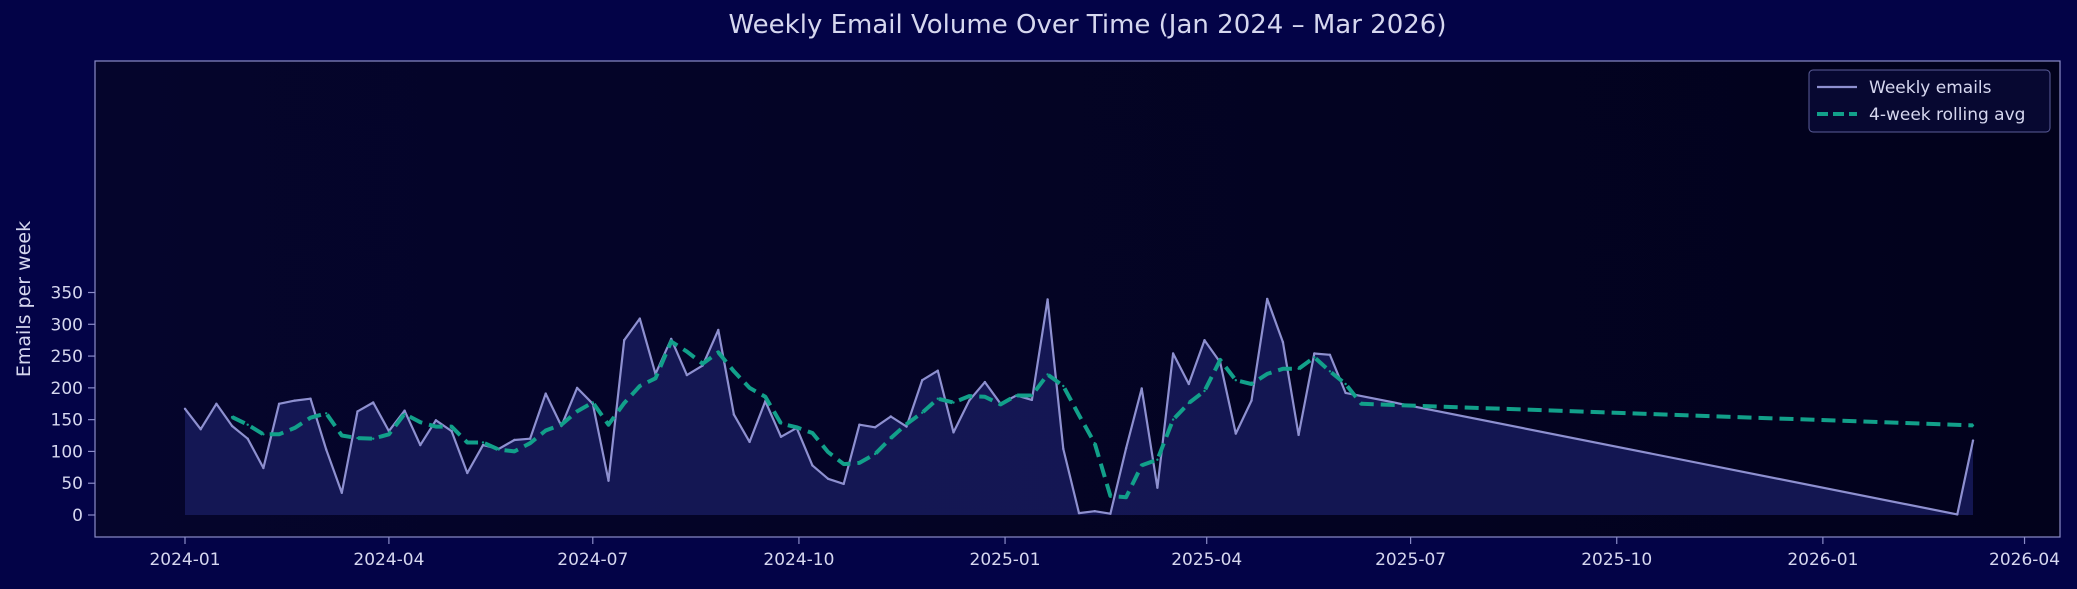  Describe the element at coordinates (24, 299) in the screenshot. I see `y-axis-label: Emails per week` at that location.